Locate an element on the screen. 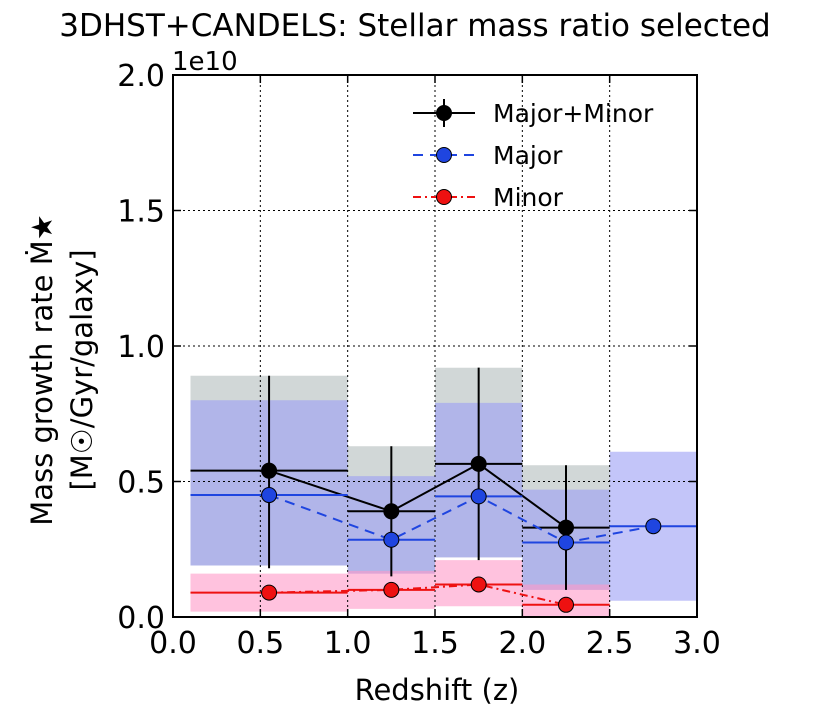 The height and width of the screenshot is (722, 830). legend-item-major-minor: Major+Minor is located at coordinates (533, 113).